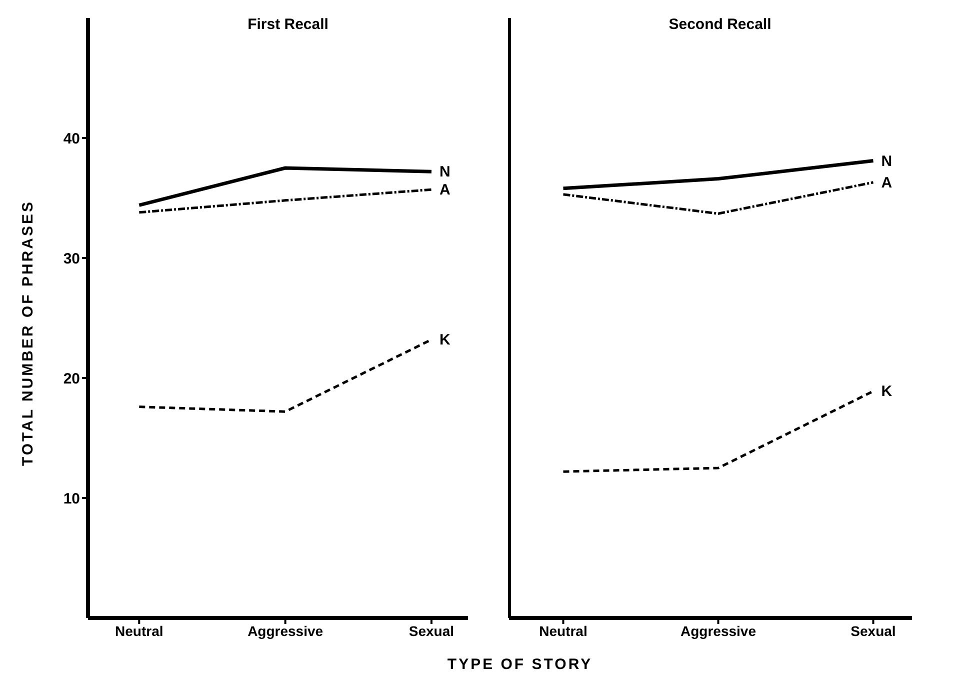 The image size is (960, 693). What do you see at coordinates (71, 259) in the screenshot?
I see `y-tick-label: 30` at bounding box center [71, 259].